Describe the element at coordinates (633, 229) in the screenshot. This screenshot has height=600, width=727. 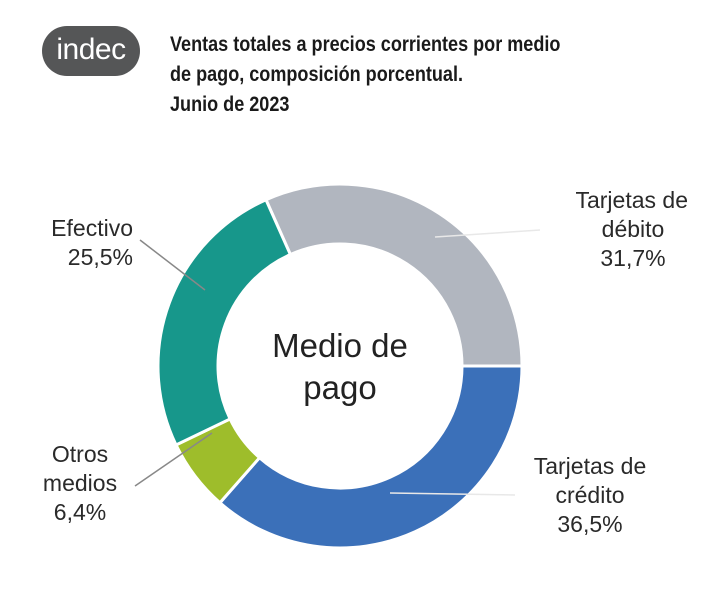
I see `label-line: débito` at that location.